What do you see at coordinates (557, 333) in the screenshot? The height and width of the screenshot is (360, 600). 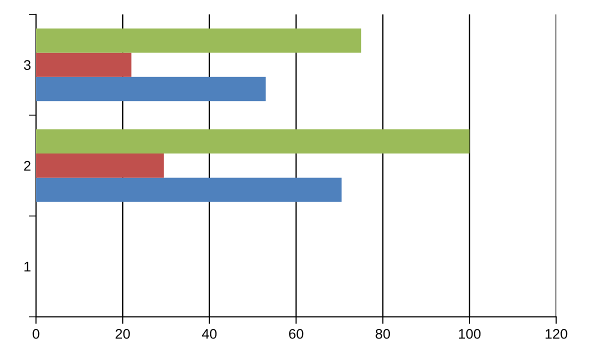 I see `x-tick-label: 120` at bounding box center [557, 333].